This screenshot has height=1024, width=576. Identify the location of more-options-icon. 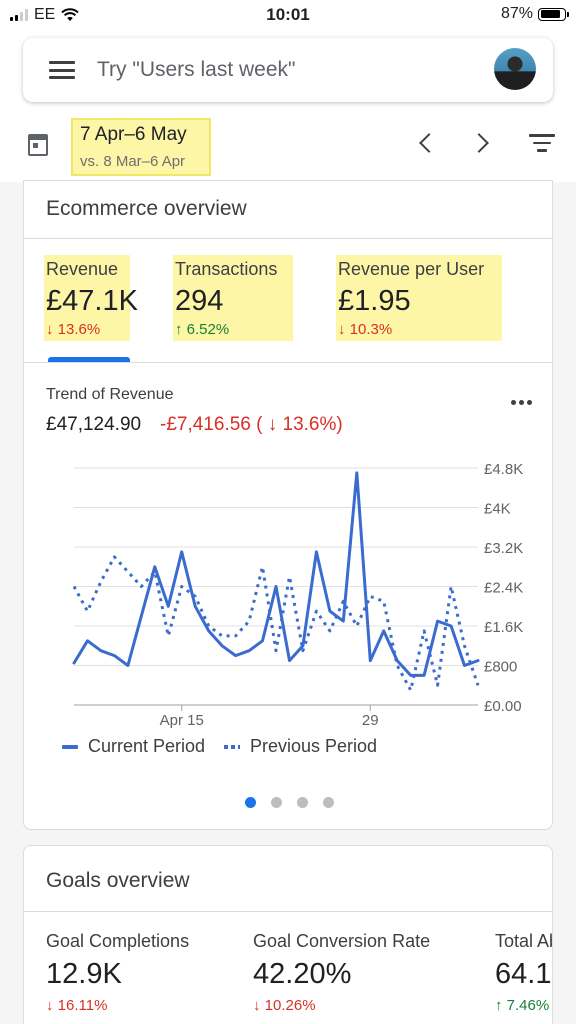
(523, 403).